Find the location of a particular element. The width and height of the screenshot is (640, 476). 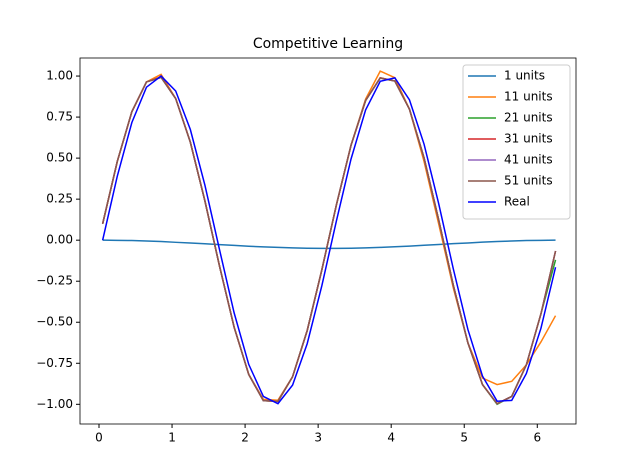

y-tick-label: −1.00 is located at coordinates (54, 404).